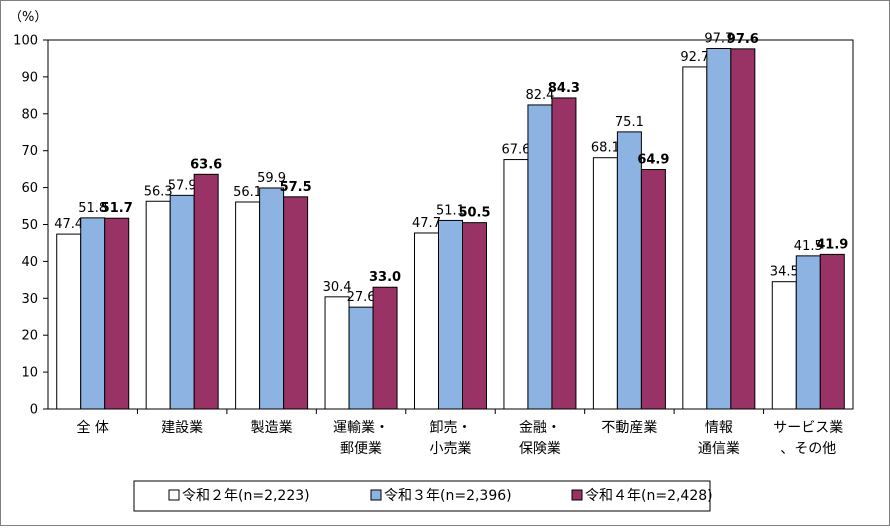  What do you see at coordinates (450, 210) in the screenshot?
I see `data-label: 51.1` at bounding box center [450, 210].